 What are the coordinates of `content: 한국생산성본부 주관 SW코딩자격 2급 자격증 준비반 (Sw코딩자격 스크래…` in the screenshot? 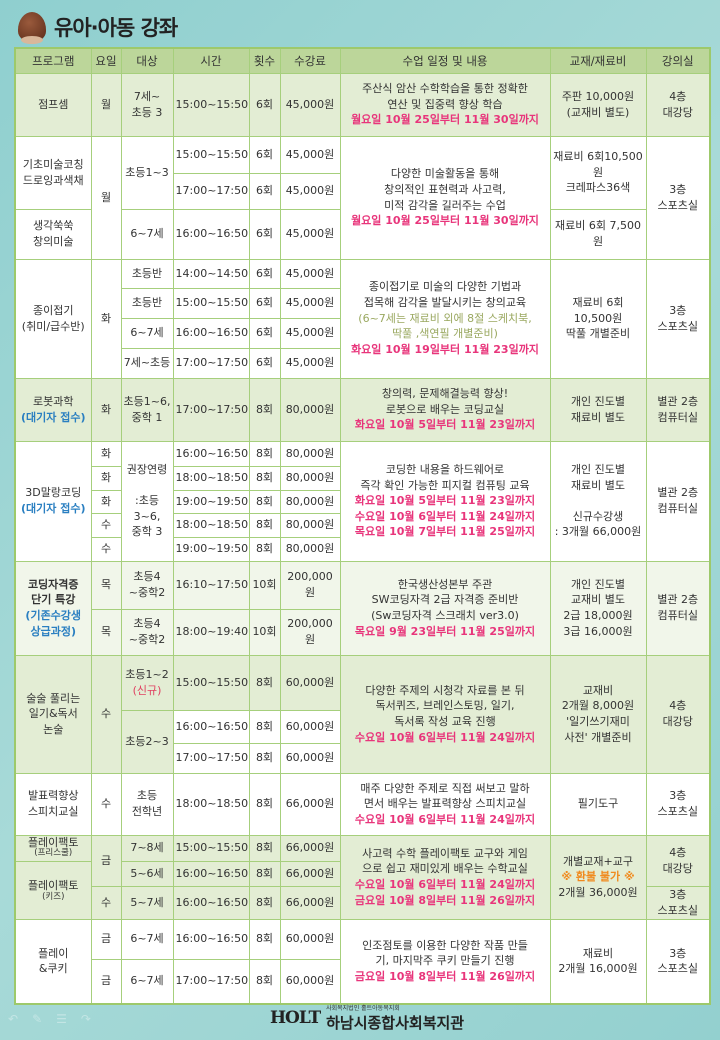 It's located at (445, 608).